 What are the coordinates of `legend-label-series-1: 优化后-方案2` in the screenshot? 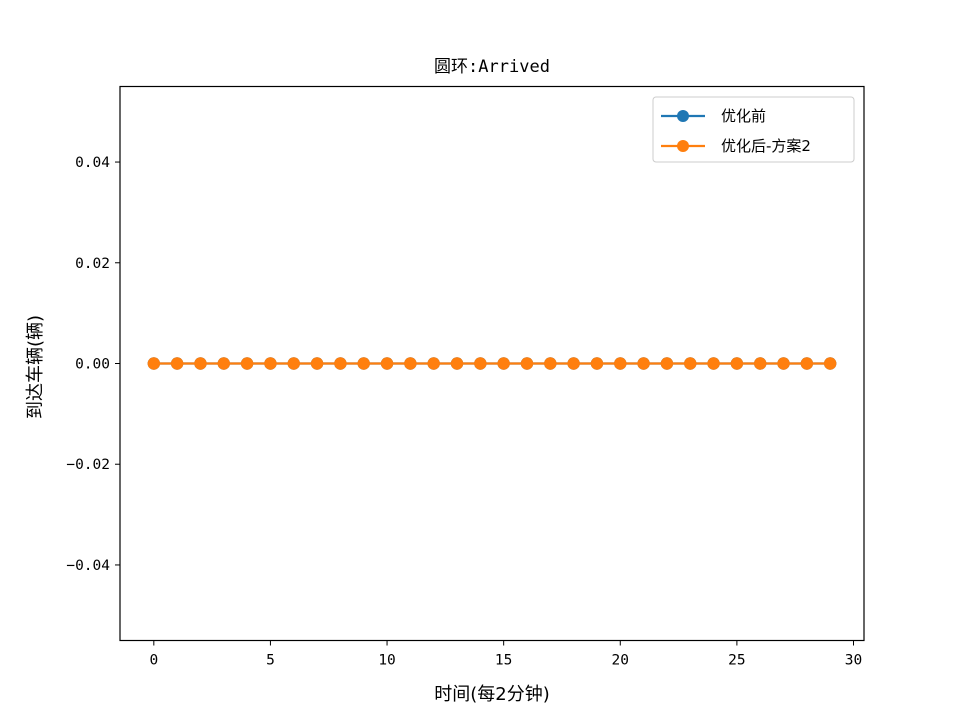 It's located at (766, 146).